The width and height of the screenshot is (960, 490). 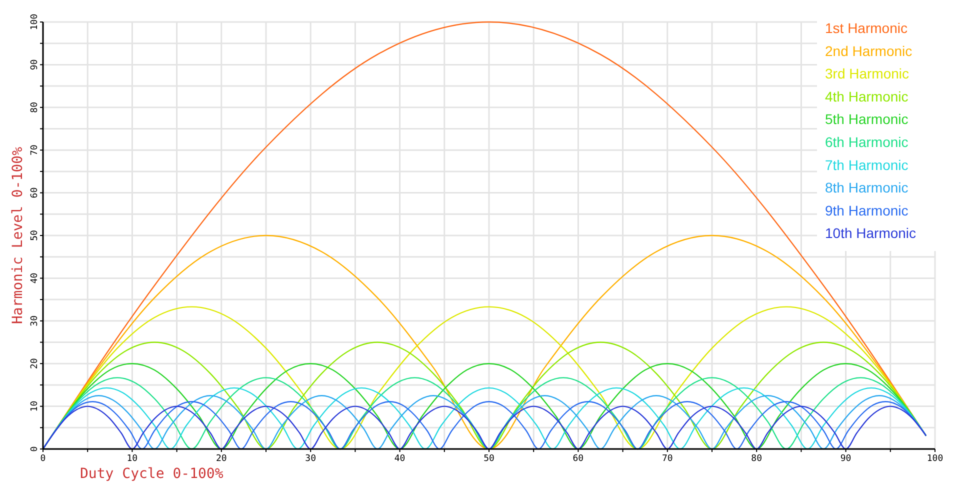 What do you see at coordinates (866, 142) in the screenshot?
I see `text: 6th Harmonic` at bounding box center [866, 142].